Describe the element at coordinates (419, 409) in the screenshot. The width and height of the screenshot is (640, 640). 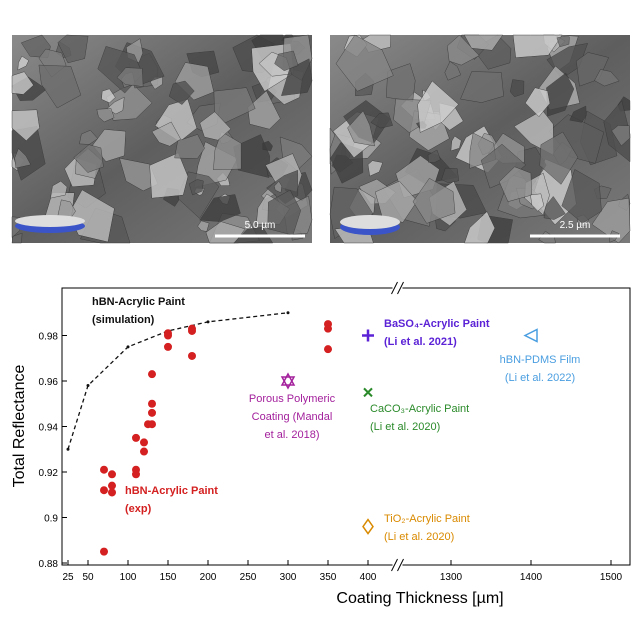
I see `series-annotation: CaCO₃-Acrylic Paint` at that location.